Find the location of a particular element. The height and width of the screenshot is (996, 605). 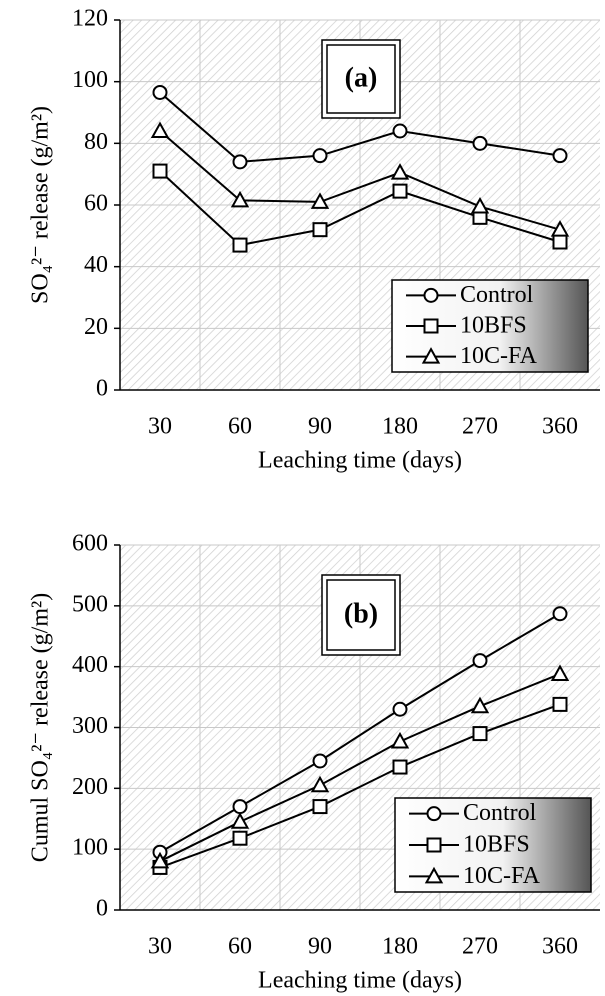

y-tick-label: 400 is located at coordinates (90, 665).